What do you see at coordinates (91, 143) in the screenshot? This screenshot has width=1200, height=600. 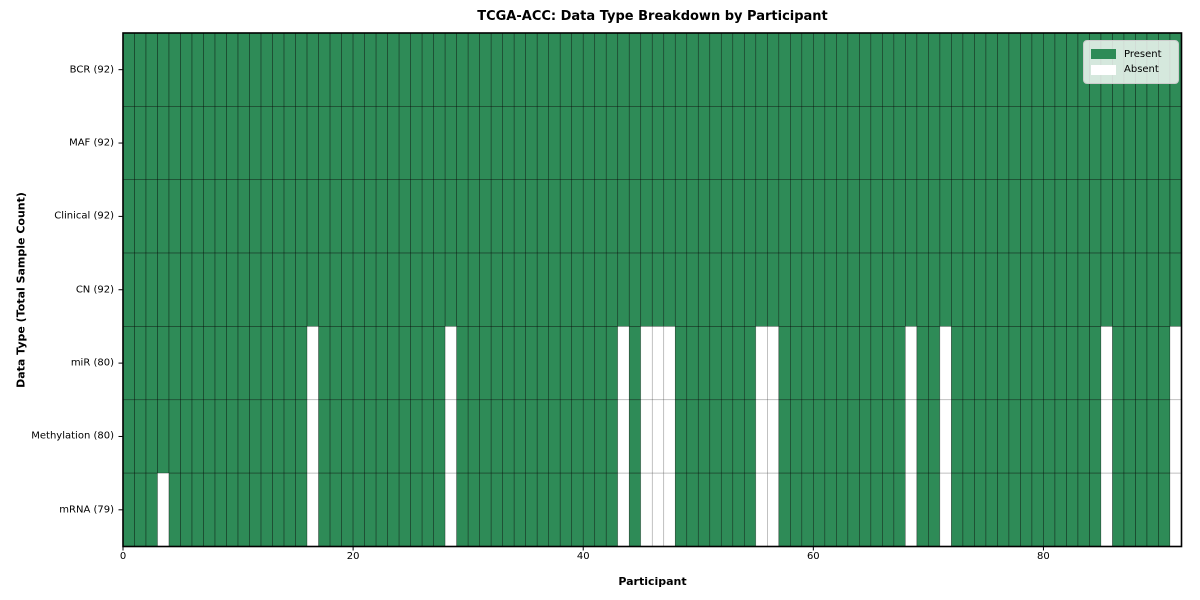 I see `y-tick-label: MAF (92)` at bounding box center [91, 143].